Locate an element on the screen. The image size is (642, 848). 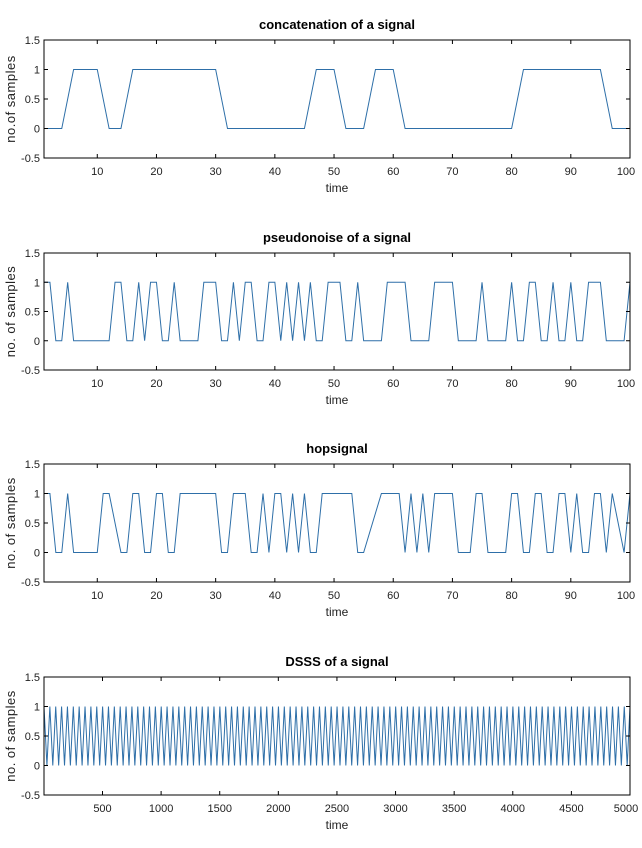
x-tick-label: 2000 is located at coordinates (278, 809).